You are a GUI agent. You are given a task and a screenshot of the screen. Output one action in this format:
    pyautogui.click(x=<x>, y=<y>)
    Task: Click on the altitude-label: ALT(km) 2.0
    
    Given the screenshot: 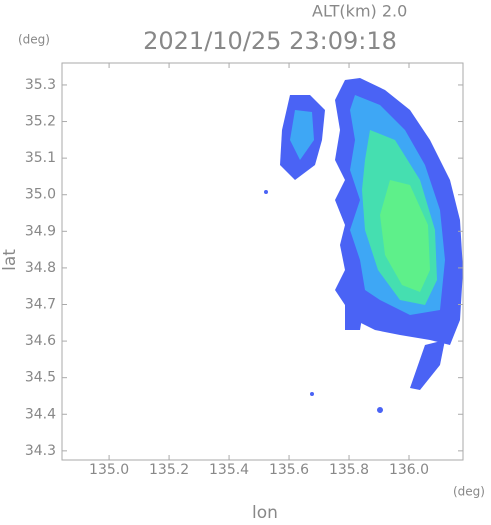 What is the action you would take?
    pyautogui.click(x=359, y=11)
    